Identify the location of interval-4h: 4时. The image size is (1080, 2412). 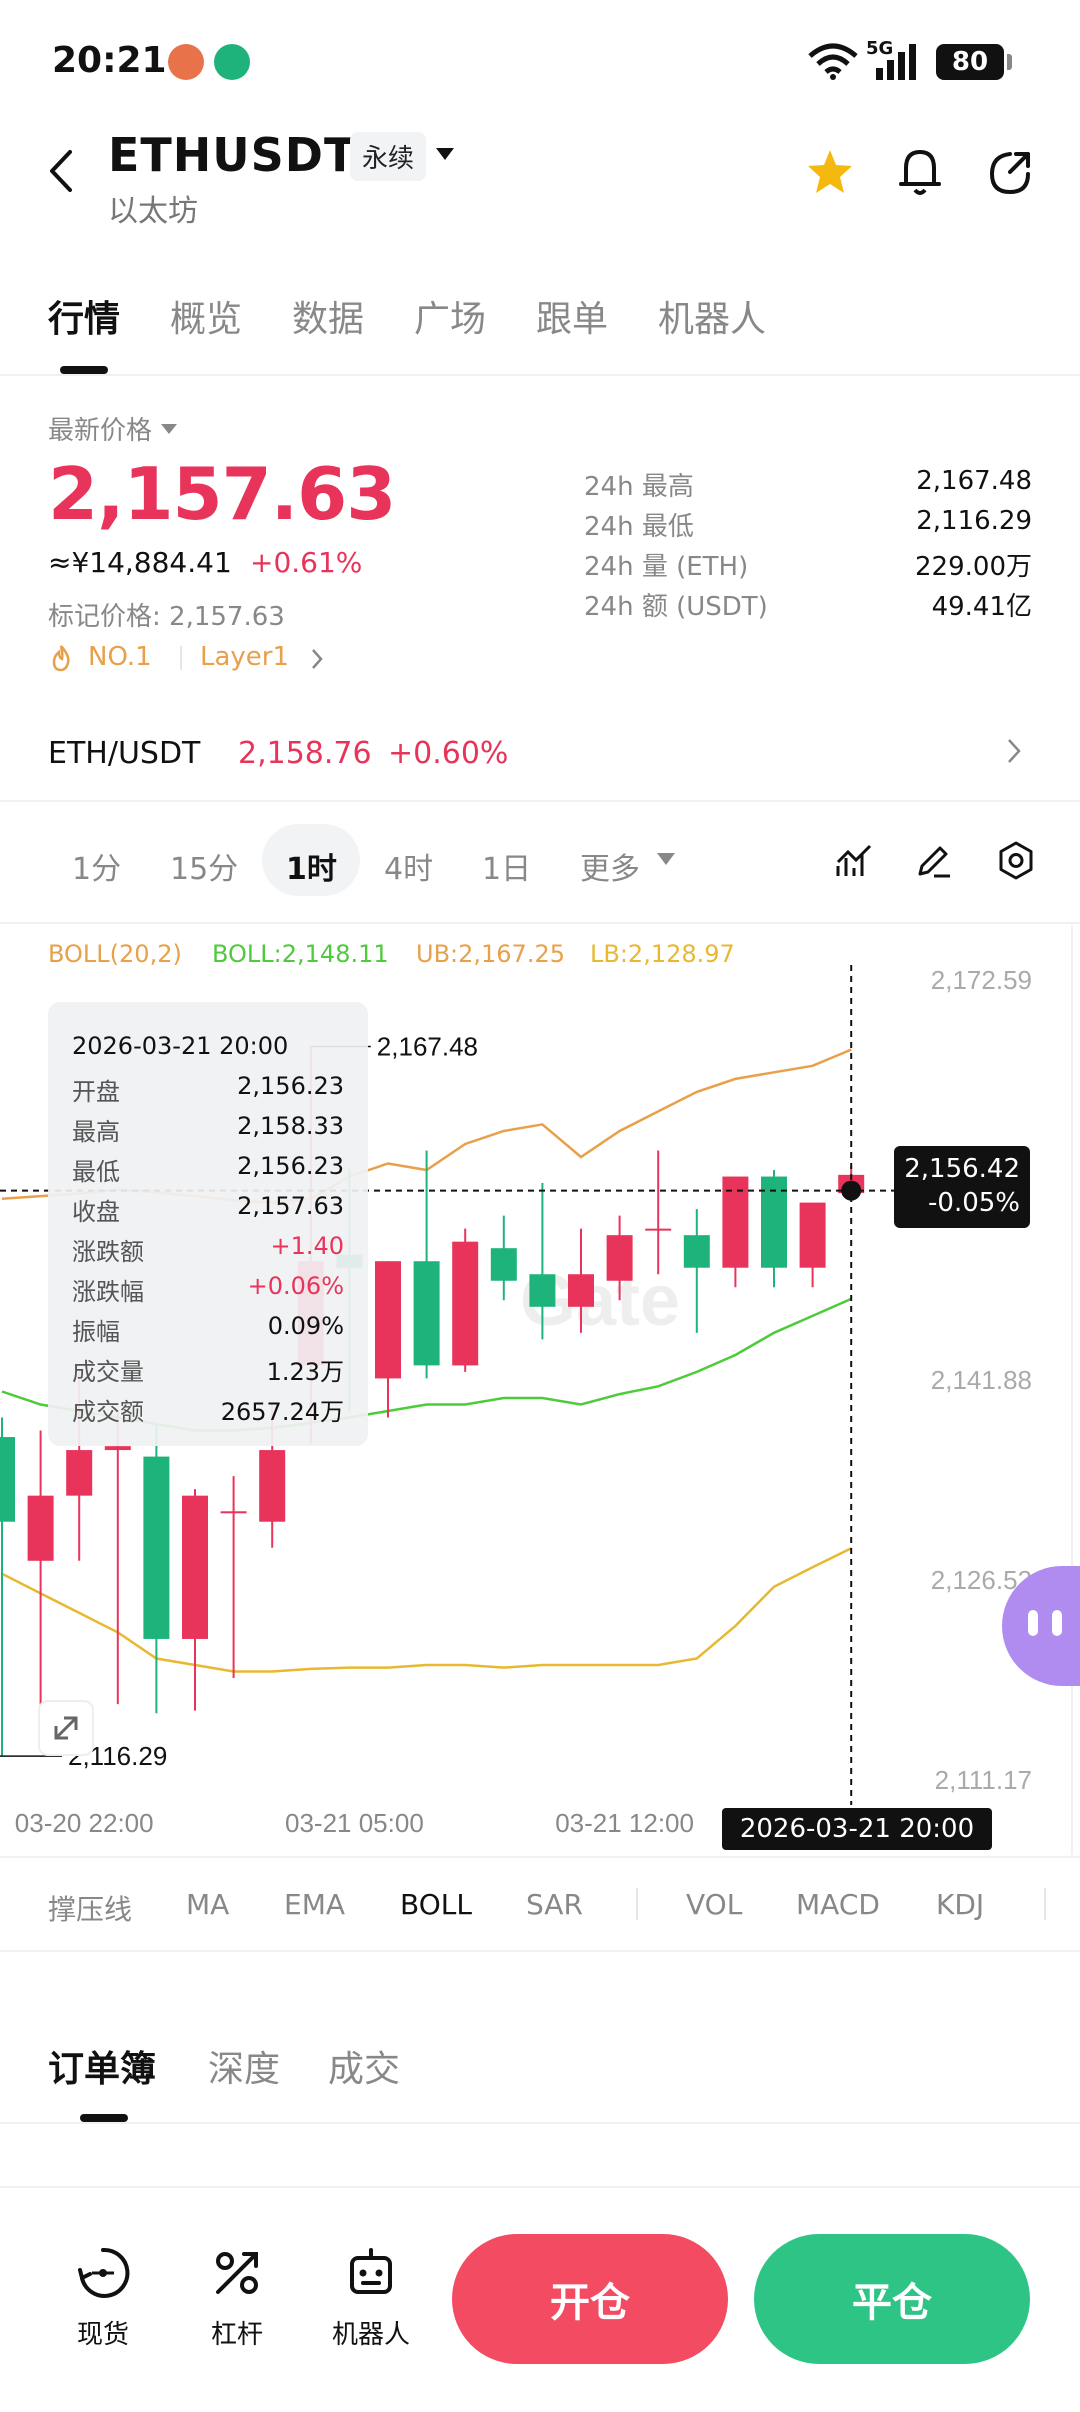
(409, 869).